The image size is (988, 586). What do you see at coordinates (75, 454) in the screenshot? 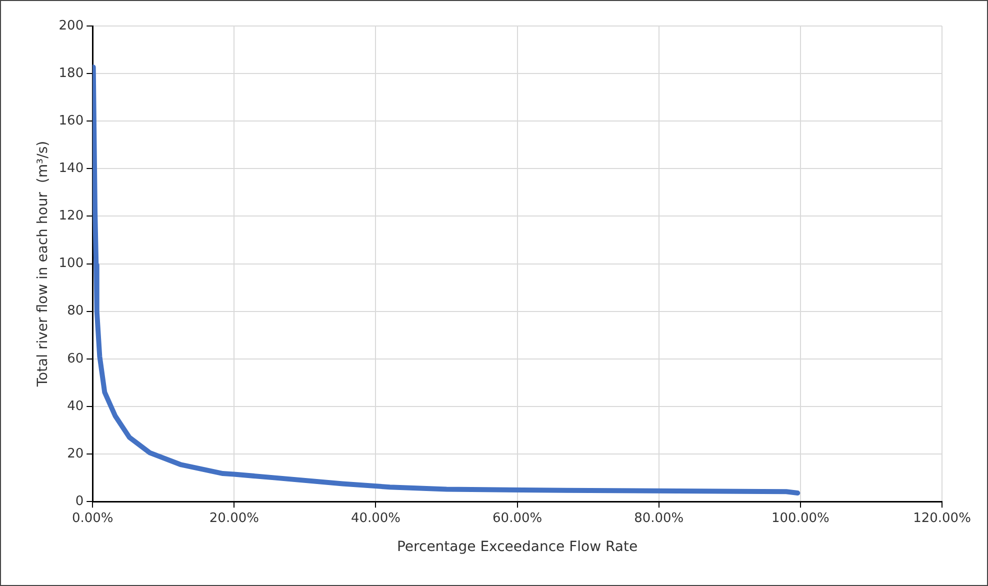
I see `y-tick-label: 20` at bounding box center [75, 454].